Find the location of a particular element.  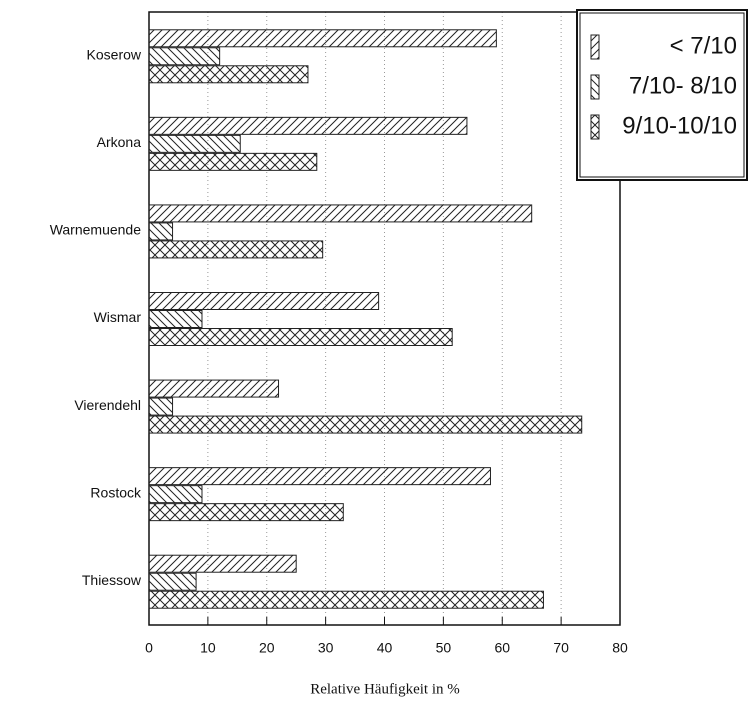

legend-label: 7/10- 8/10 is located at coordinates (683, 85).